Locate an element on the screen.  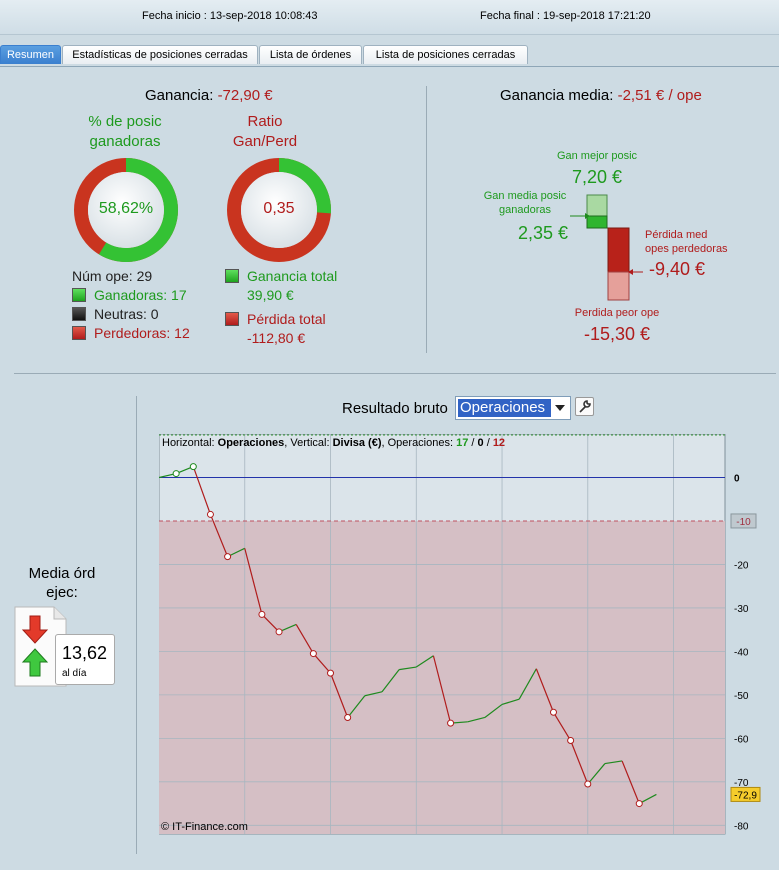
y-tick-label: -60 is located at coordinates (741, 739).